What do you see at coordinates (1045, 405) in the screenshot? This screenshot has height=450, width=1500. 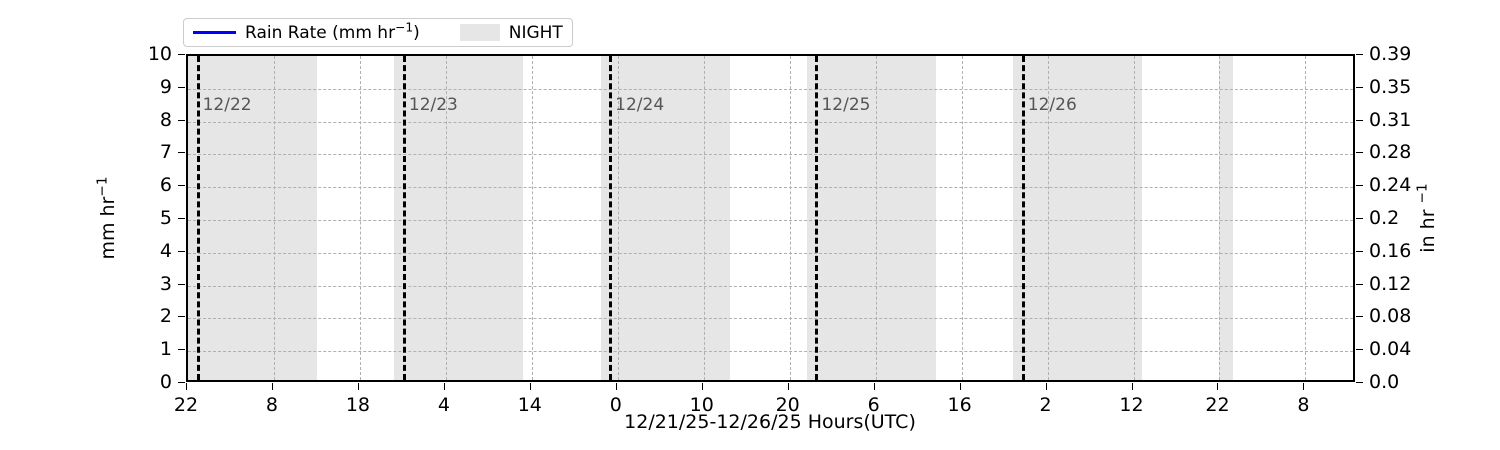 I see `x-axis-tick-label: 2` at bounding box center [1045, 405].